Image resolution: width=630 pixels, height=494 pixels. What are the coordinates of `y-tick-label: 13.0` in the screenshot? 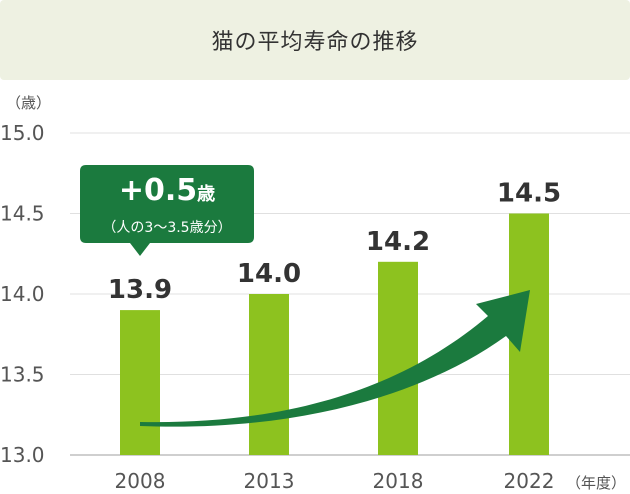 It's located at (22, 455).